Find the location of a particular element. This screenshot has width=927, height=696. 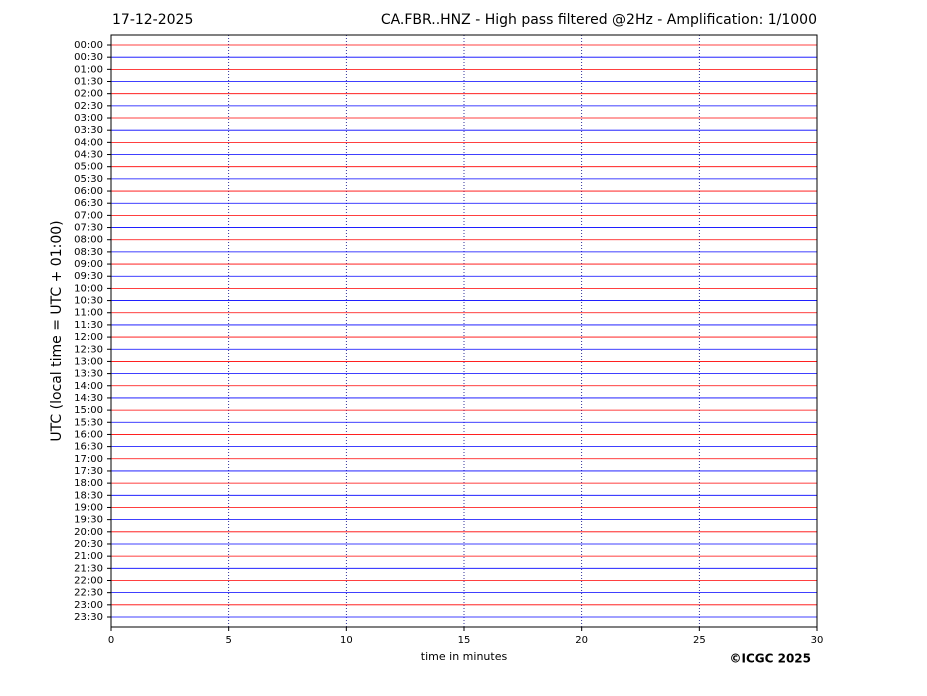

y-tick-label: 22:00 is located at coordinates (88, 580).